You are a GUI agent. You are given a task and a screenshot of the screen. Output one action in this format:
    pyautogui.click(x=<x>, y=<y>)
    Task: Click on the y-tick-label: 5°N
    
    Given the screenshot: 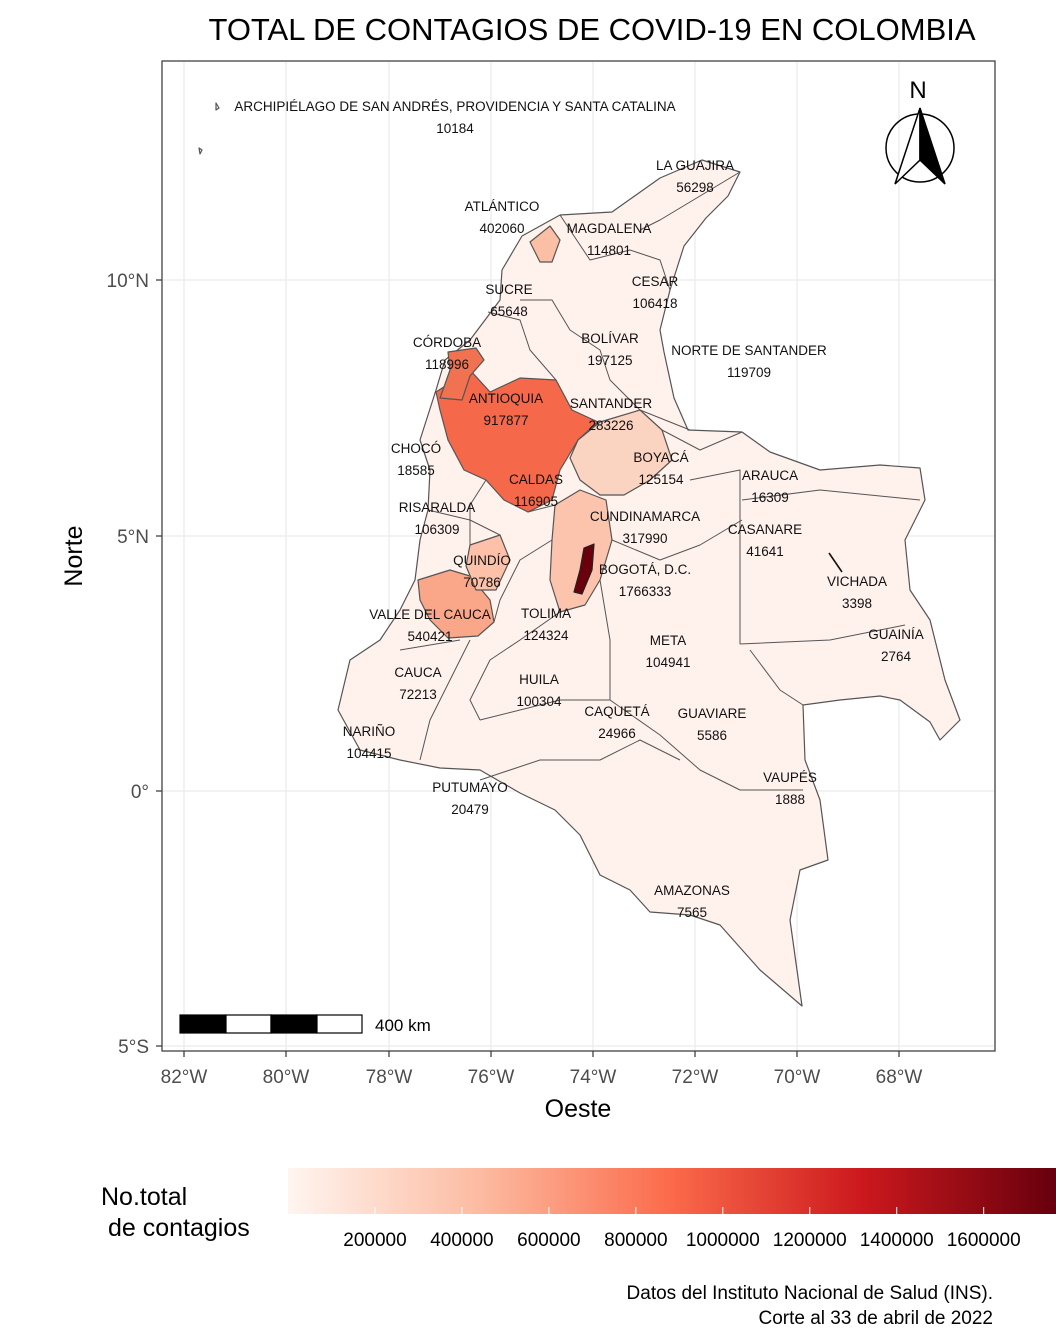 What is the action you would take?
    pyautogui.click(x=133, y=537)
    